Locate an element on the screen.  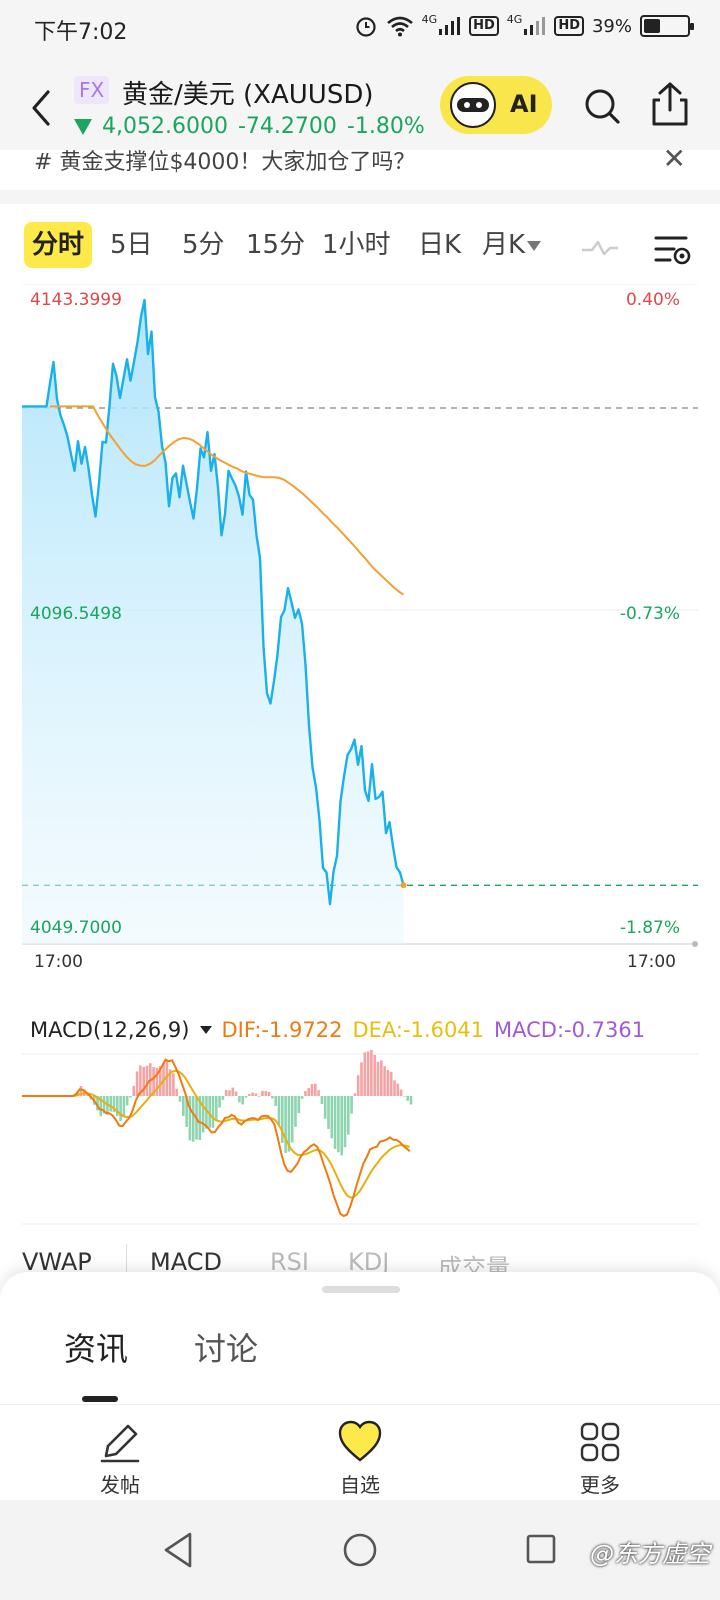
post-button: 发帖 is located at coordinates (120, 1459).